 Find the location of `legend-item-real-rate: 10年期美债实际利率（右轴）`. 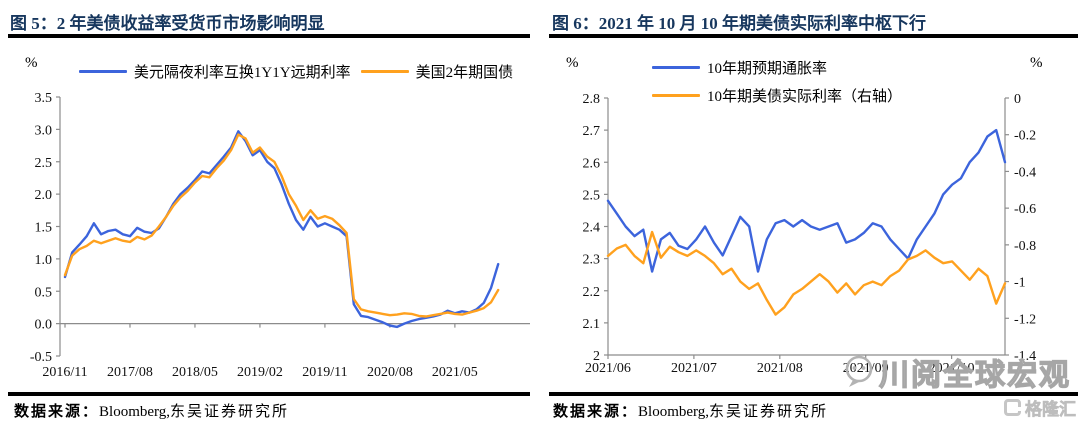

legend-item-real-rate: 10年期美债实际利率（右轴） is located at coordinates (777, 95).